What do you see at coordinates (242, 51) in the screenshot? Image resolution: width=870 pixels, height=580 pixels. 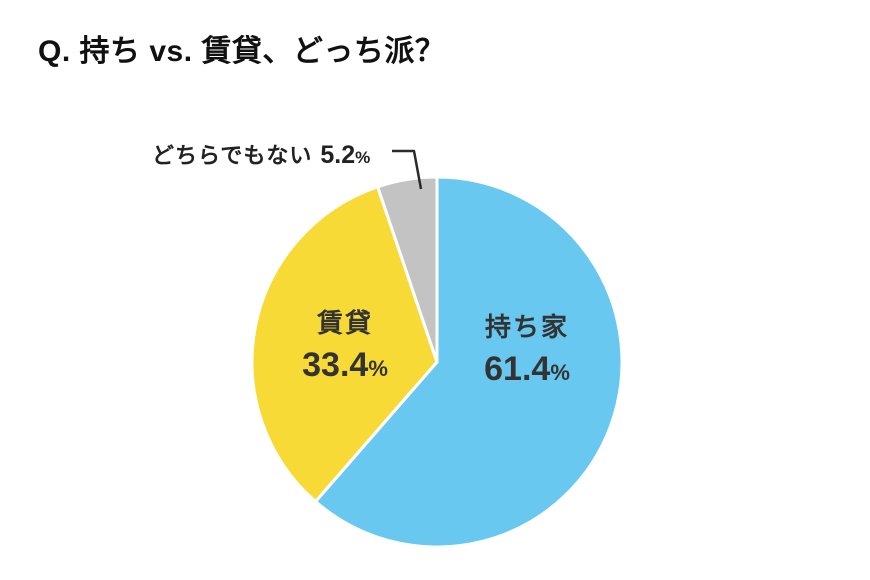 I see `chart-title: Q. 持ち vs. 賃貸、どっち派？` at bounding box center [242, 51].